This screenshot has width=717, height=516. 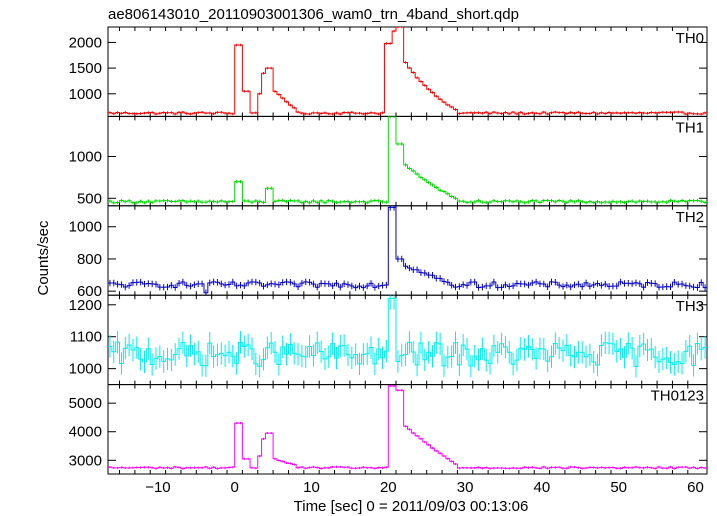 I want to click on y-axis-label: Counts/sec, so click(x=43, y=258).